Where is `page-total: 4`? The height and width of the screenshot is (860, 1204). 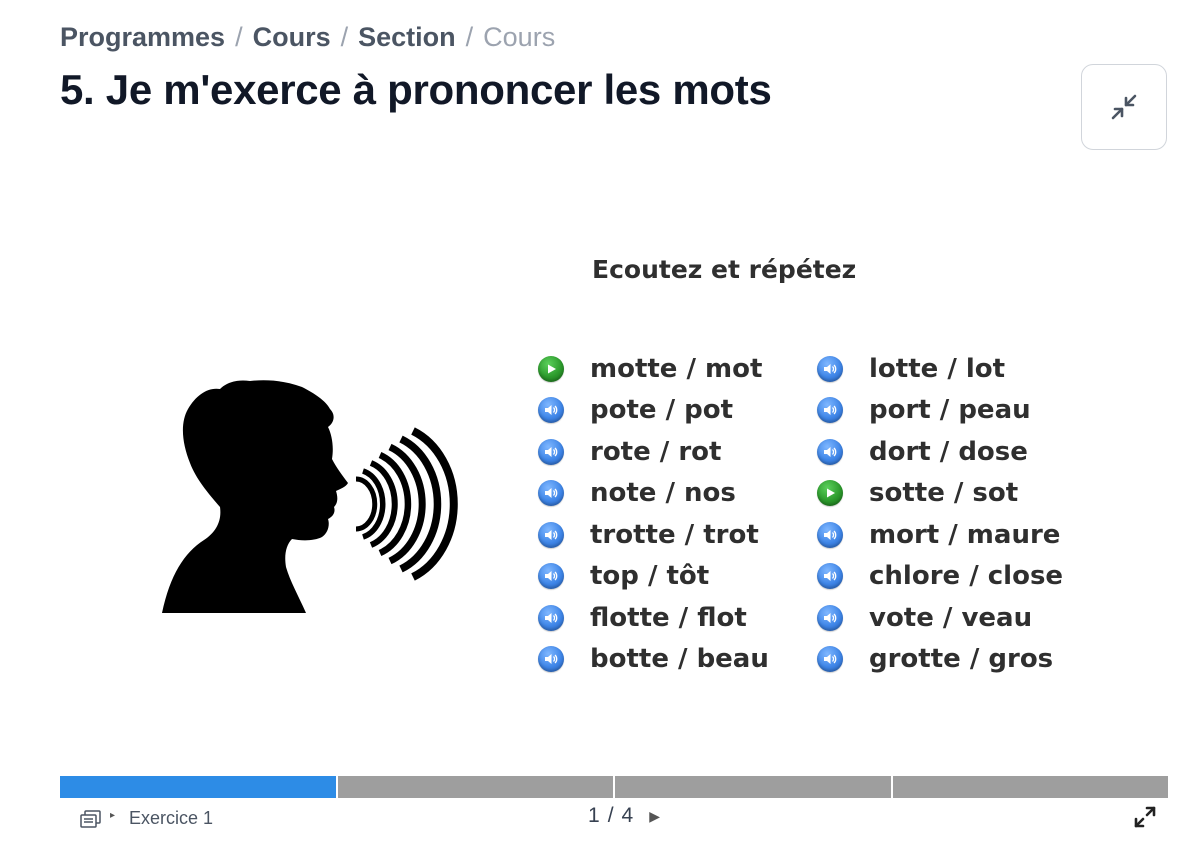 page-total: 4 is located at coordinates (627, 815).